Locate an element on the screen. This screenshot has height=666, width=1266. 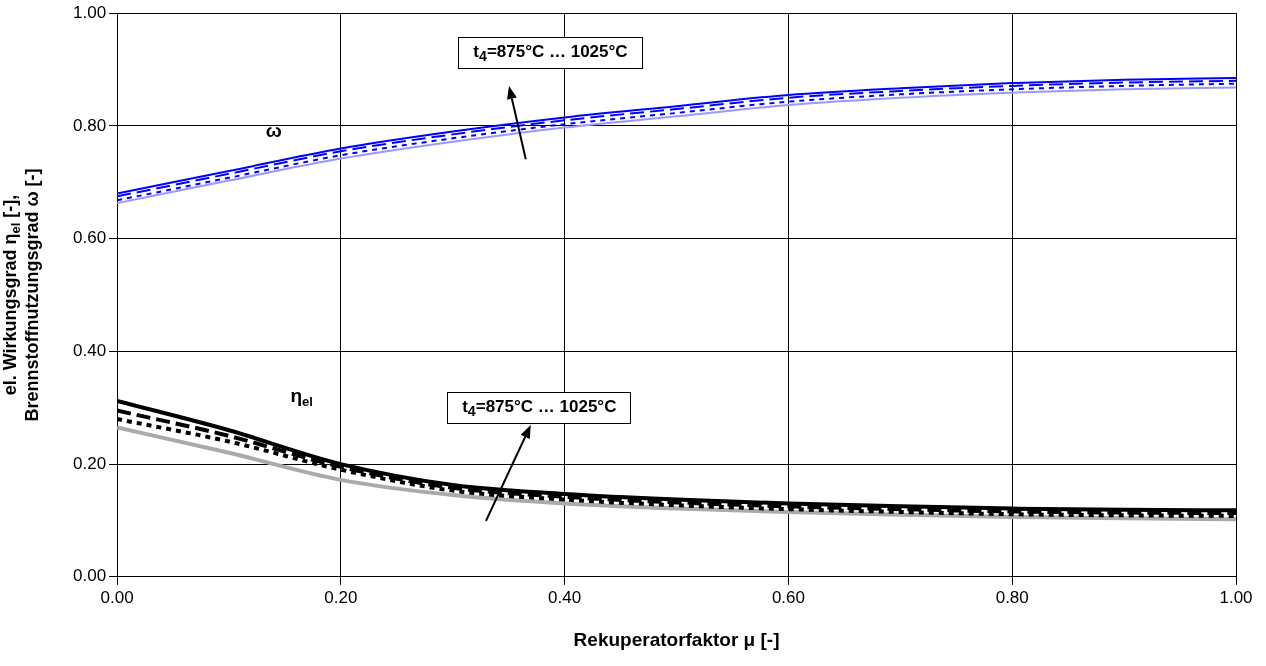
y-tick-label: 1.00 is located at coordinates (89, 12).